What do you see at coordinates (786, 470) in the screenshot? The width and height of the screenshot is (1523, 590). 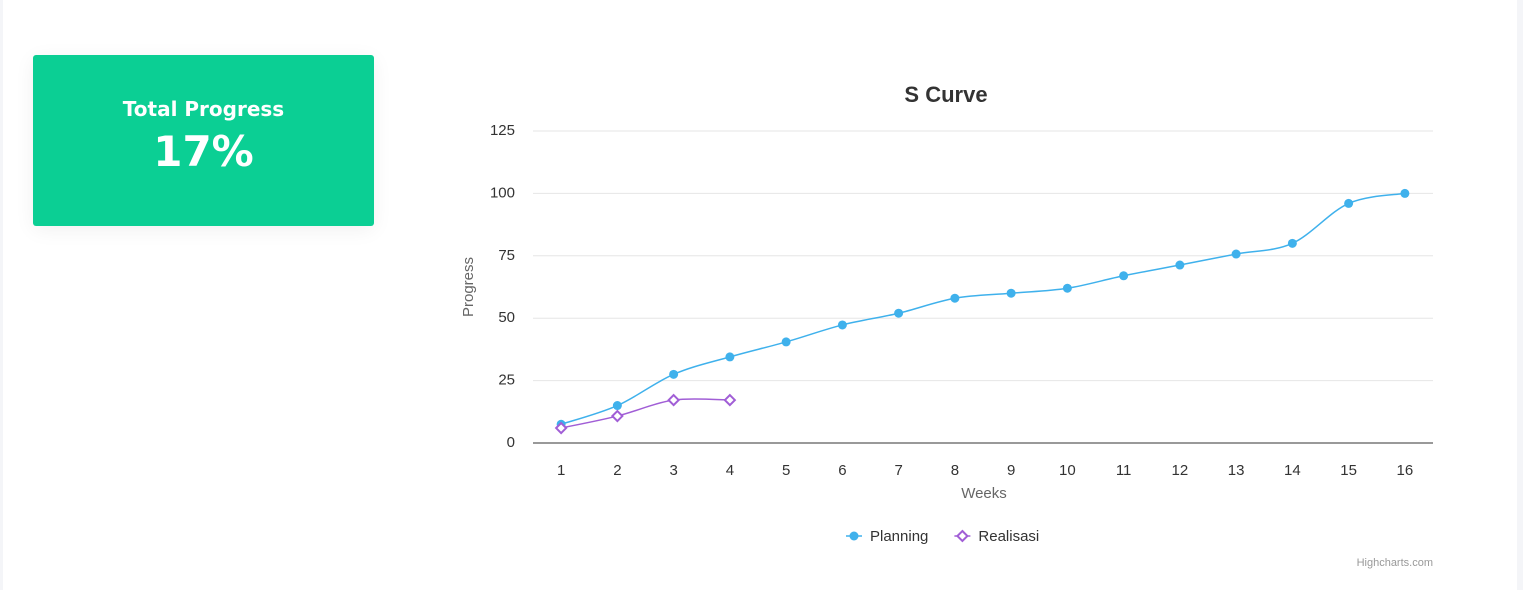 I see `x-tick-label: 5` at bounding box center [786, 470].